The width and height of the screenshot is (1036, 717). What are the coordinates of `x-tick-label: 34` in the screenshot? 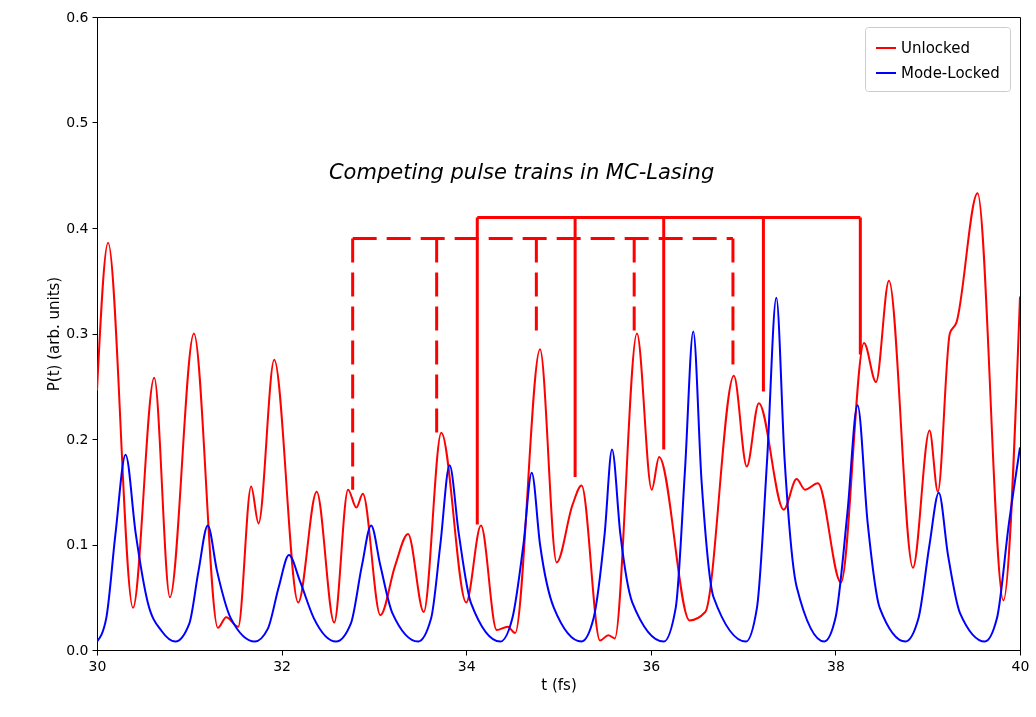 It's located at (466, 665).